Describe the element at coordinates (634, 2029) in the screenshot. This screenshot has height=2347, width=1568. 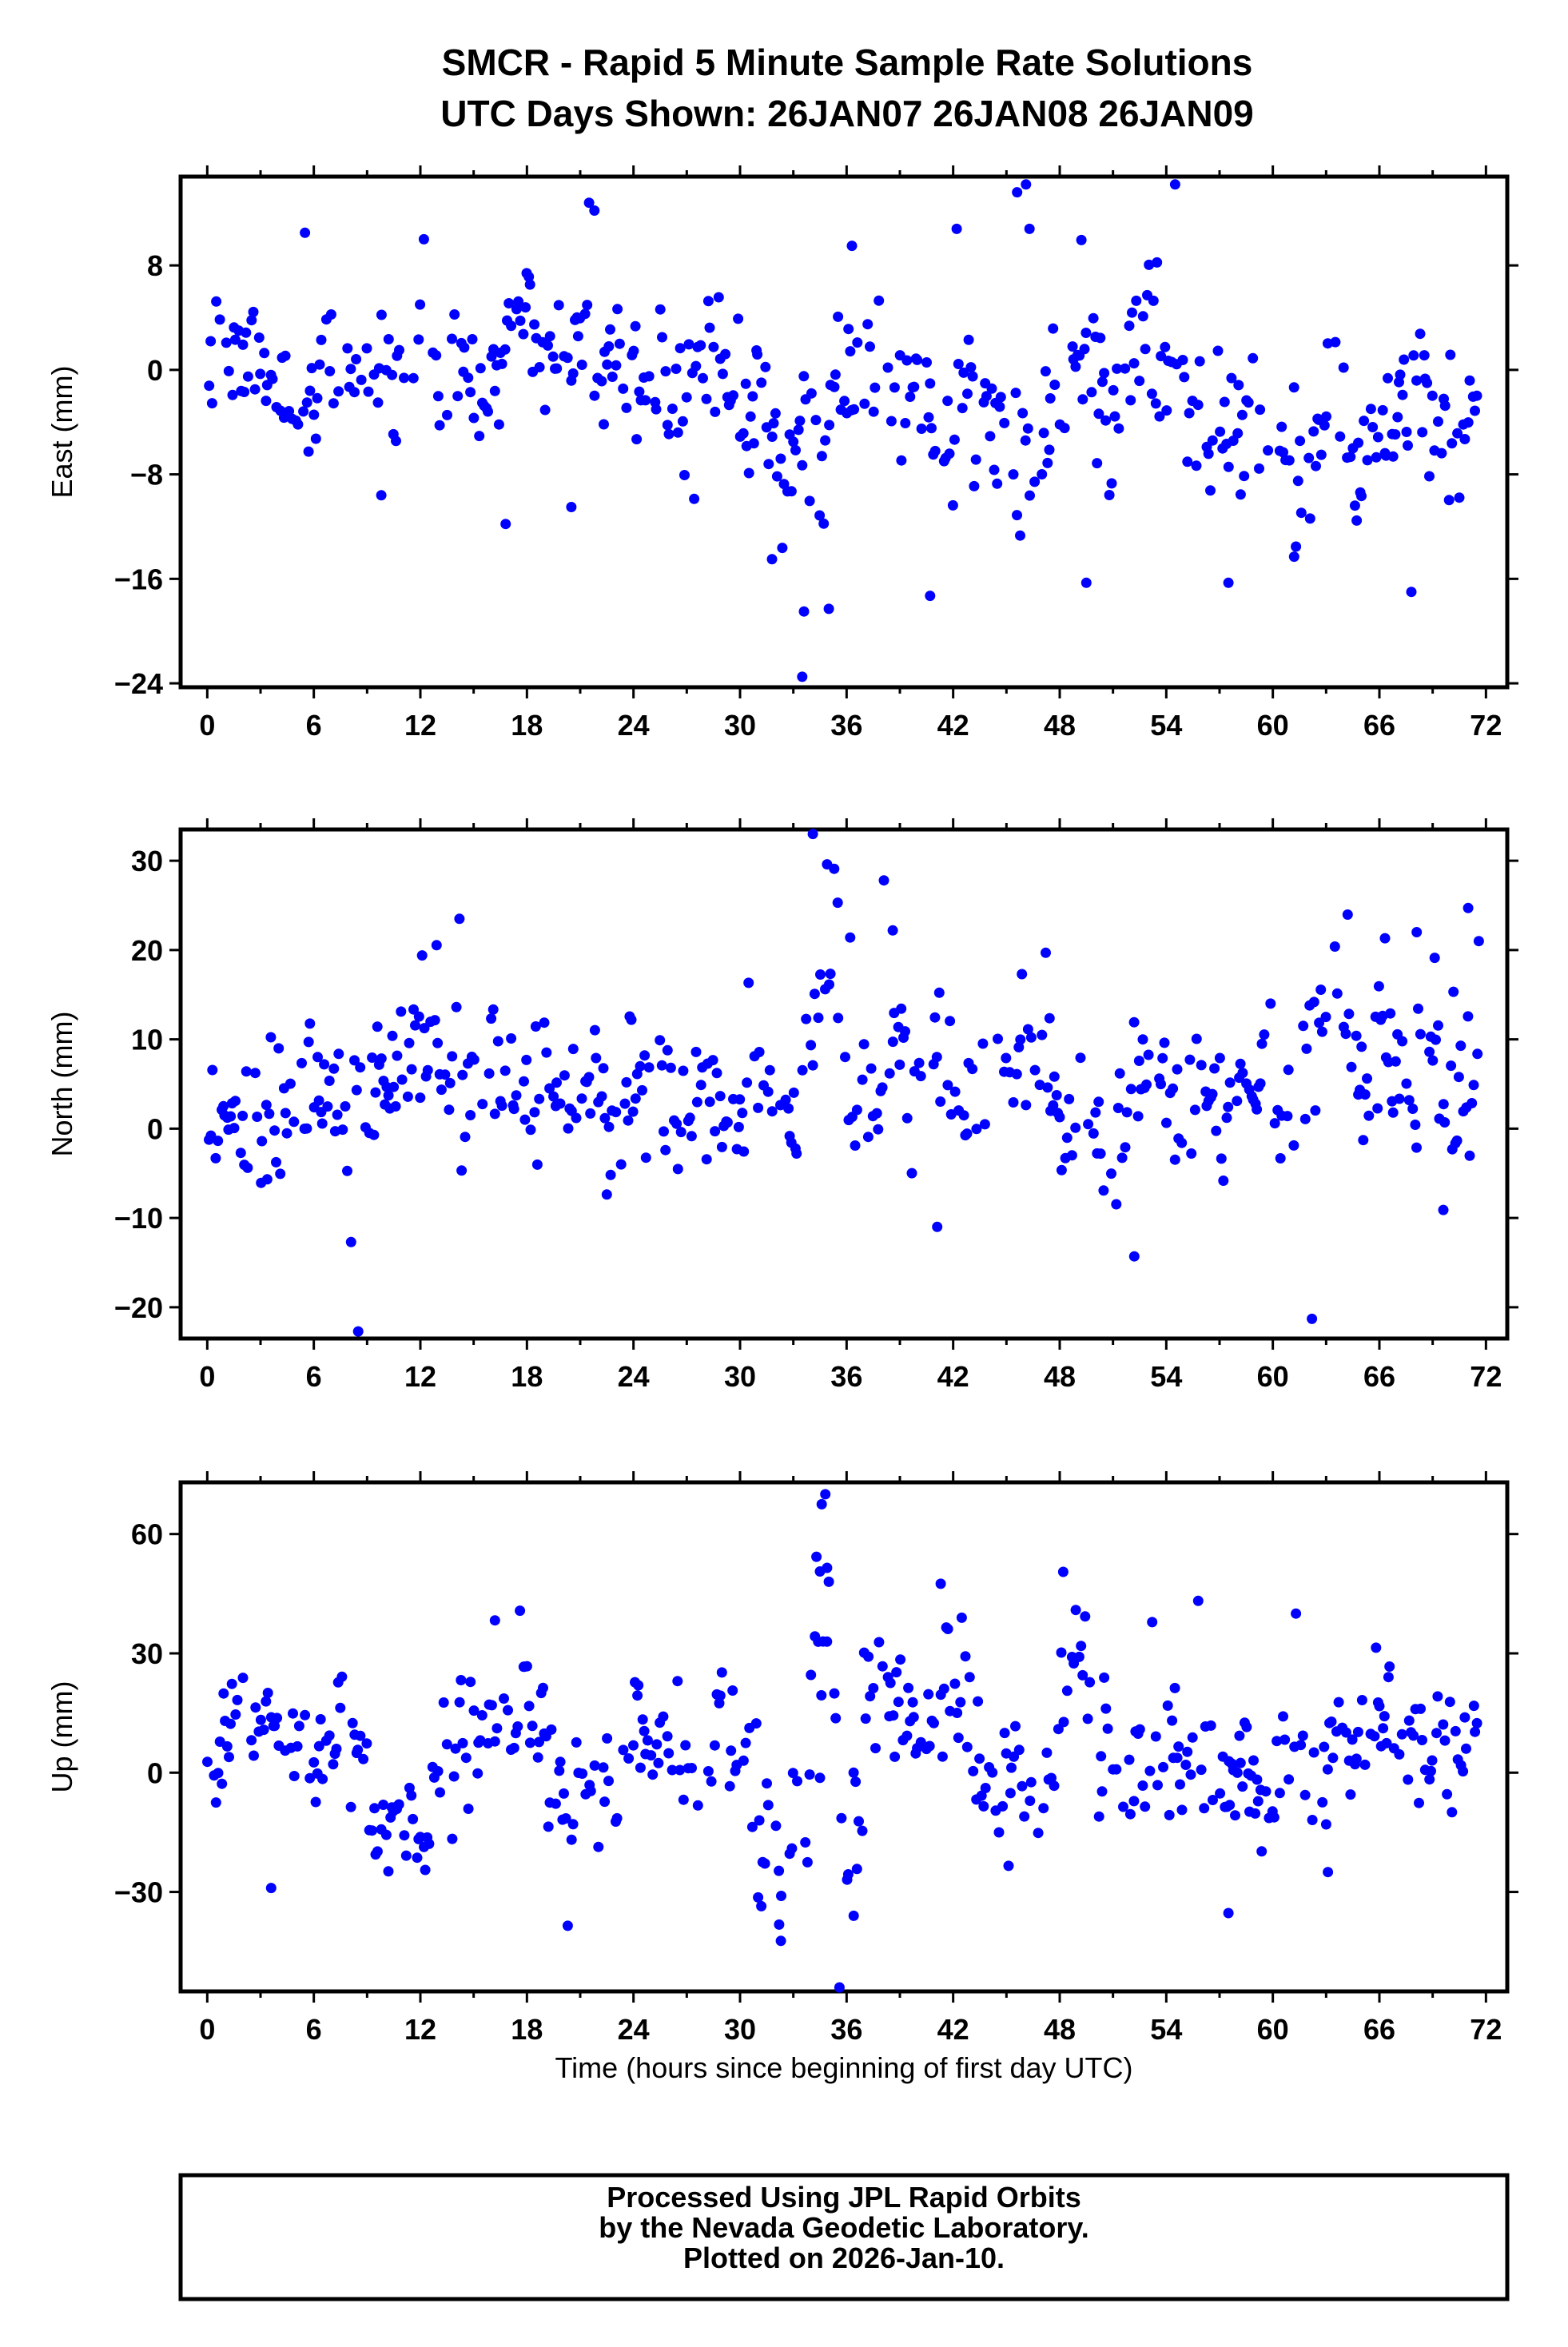
I see `up-x-tick-label: 24` at that location.